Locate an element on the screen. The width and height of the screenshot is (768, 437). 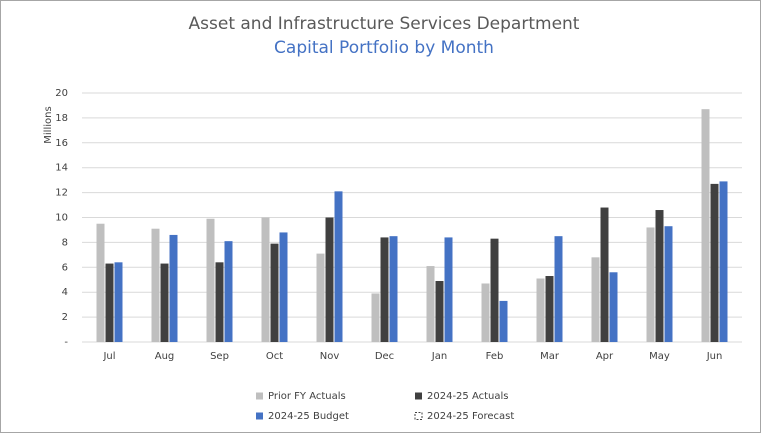
x-tick-label: Aug is located at coordinates (165, 356).